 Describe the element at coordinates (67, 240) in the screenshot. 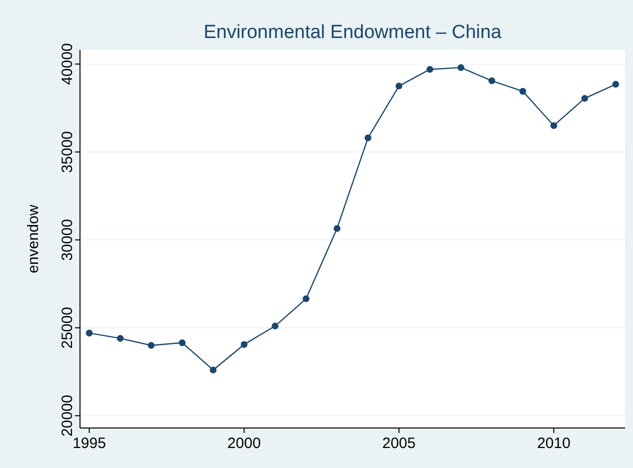

I see `y-tick-label: 30000` at that location.